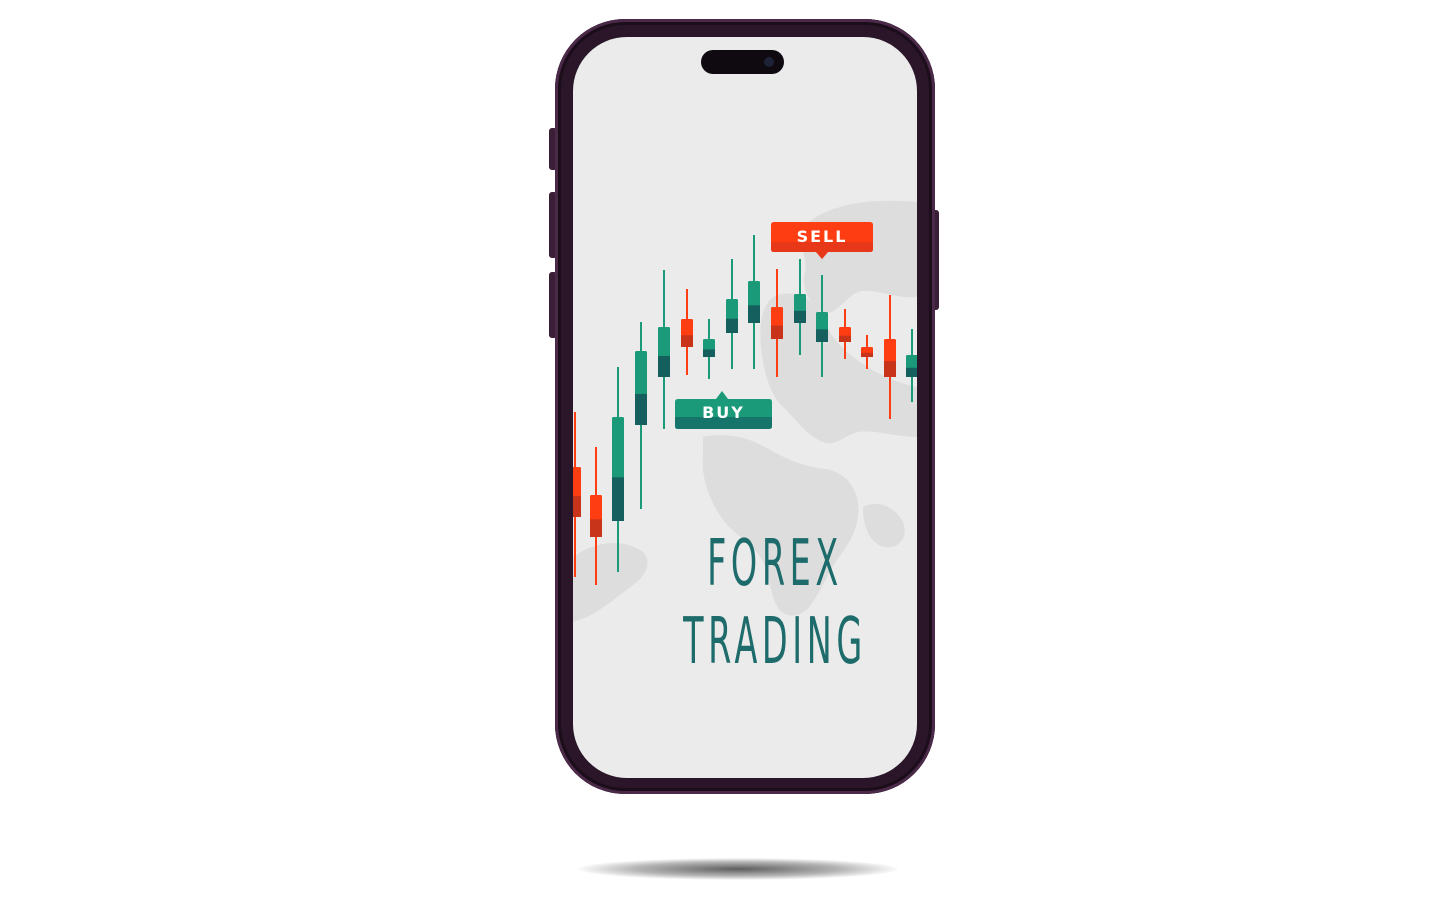  I want to click on candlestick-chart-icon, so click(745, 411).